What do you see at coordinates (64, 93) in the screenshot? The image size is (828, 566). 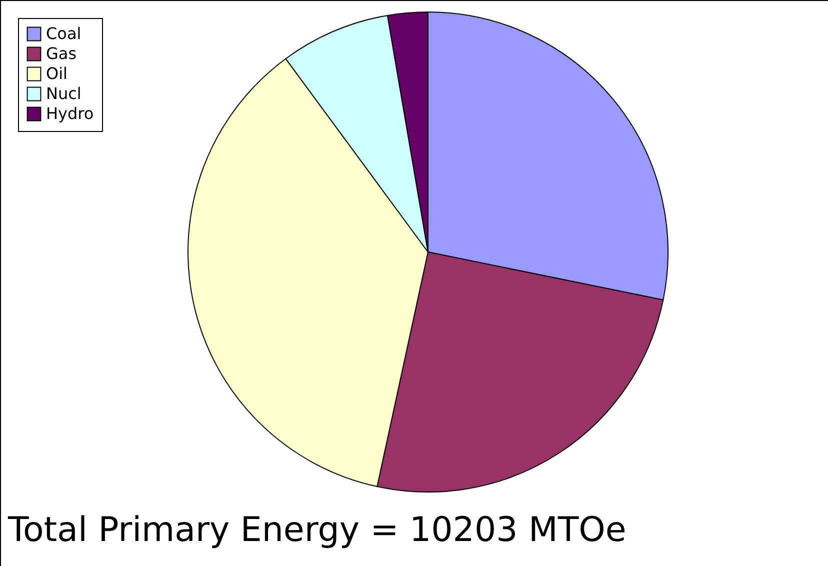 I see `legend-label: Nucl` at bounding box center [64, 93].